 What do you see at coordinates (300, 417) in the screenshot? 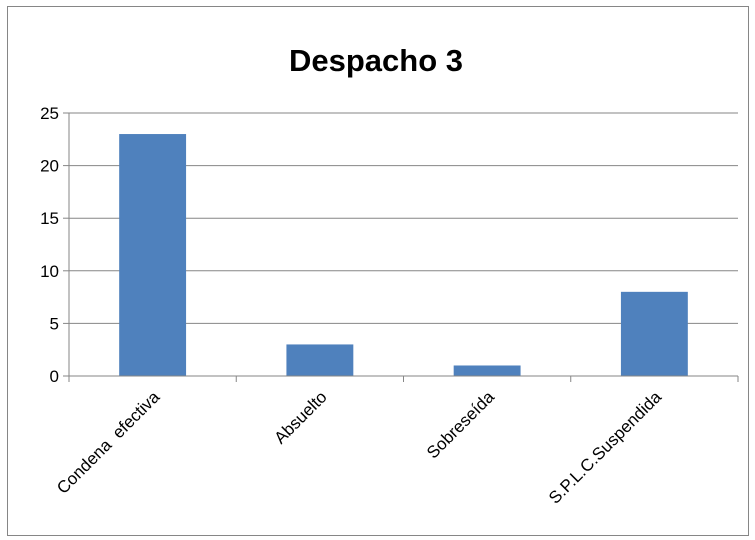
I see `x-tick-label: Absuelto` at bounding box center [300, 417].